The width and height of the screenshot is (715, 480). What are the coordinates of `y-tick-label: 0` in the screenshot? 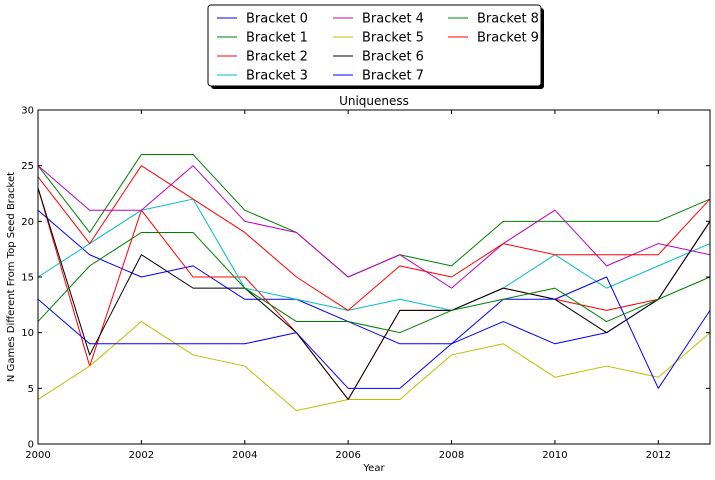 It's located at (31, 445).